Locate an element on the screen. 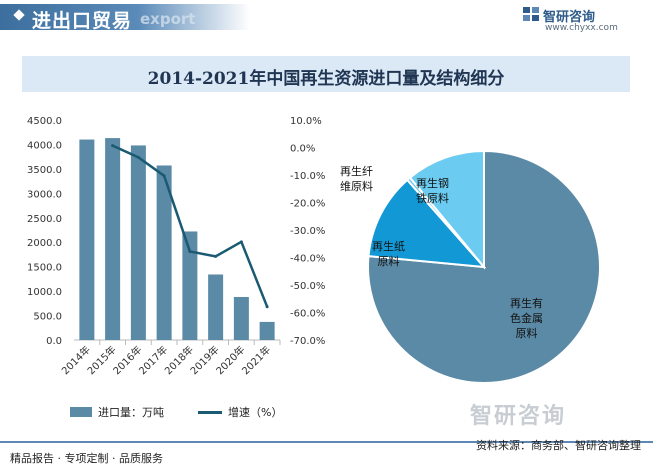  header-bar is located at coordinates (125, 17).